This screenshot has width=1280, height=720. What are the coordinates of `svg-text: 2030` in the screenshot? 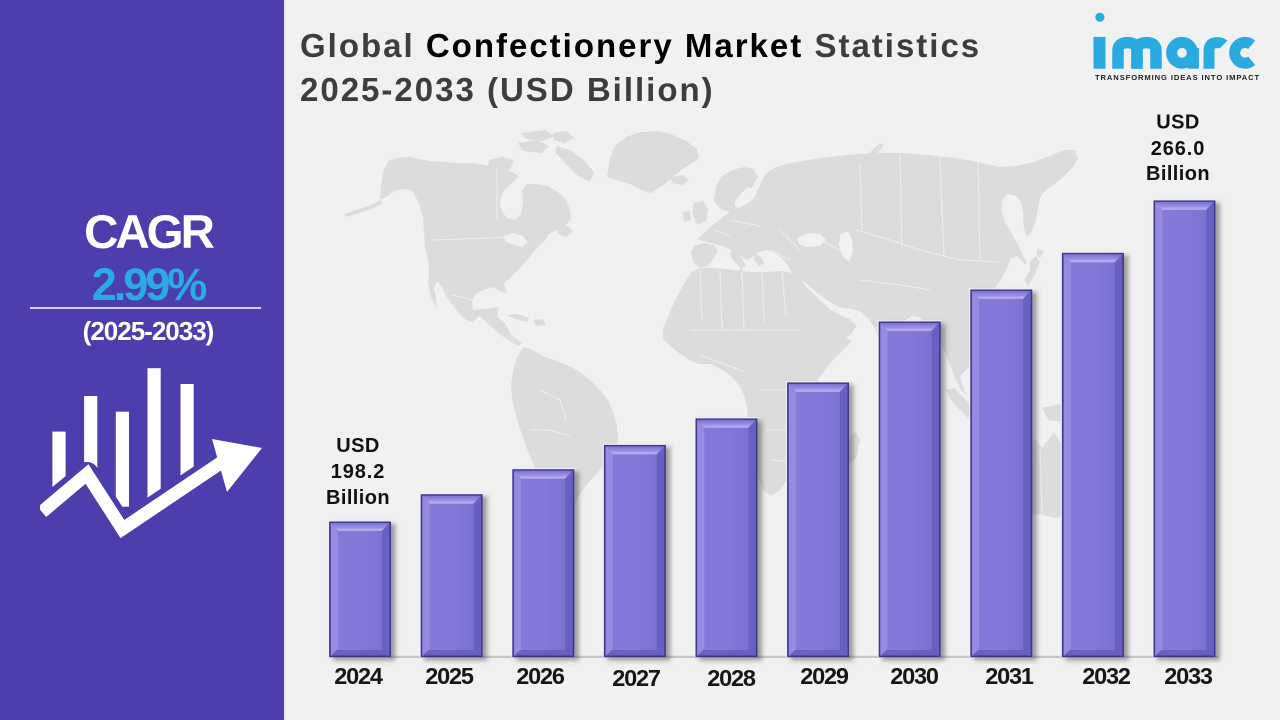 It's located at (914, 676).